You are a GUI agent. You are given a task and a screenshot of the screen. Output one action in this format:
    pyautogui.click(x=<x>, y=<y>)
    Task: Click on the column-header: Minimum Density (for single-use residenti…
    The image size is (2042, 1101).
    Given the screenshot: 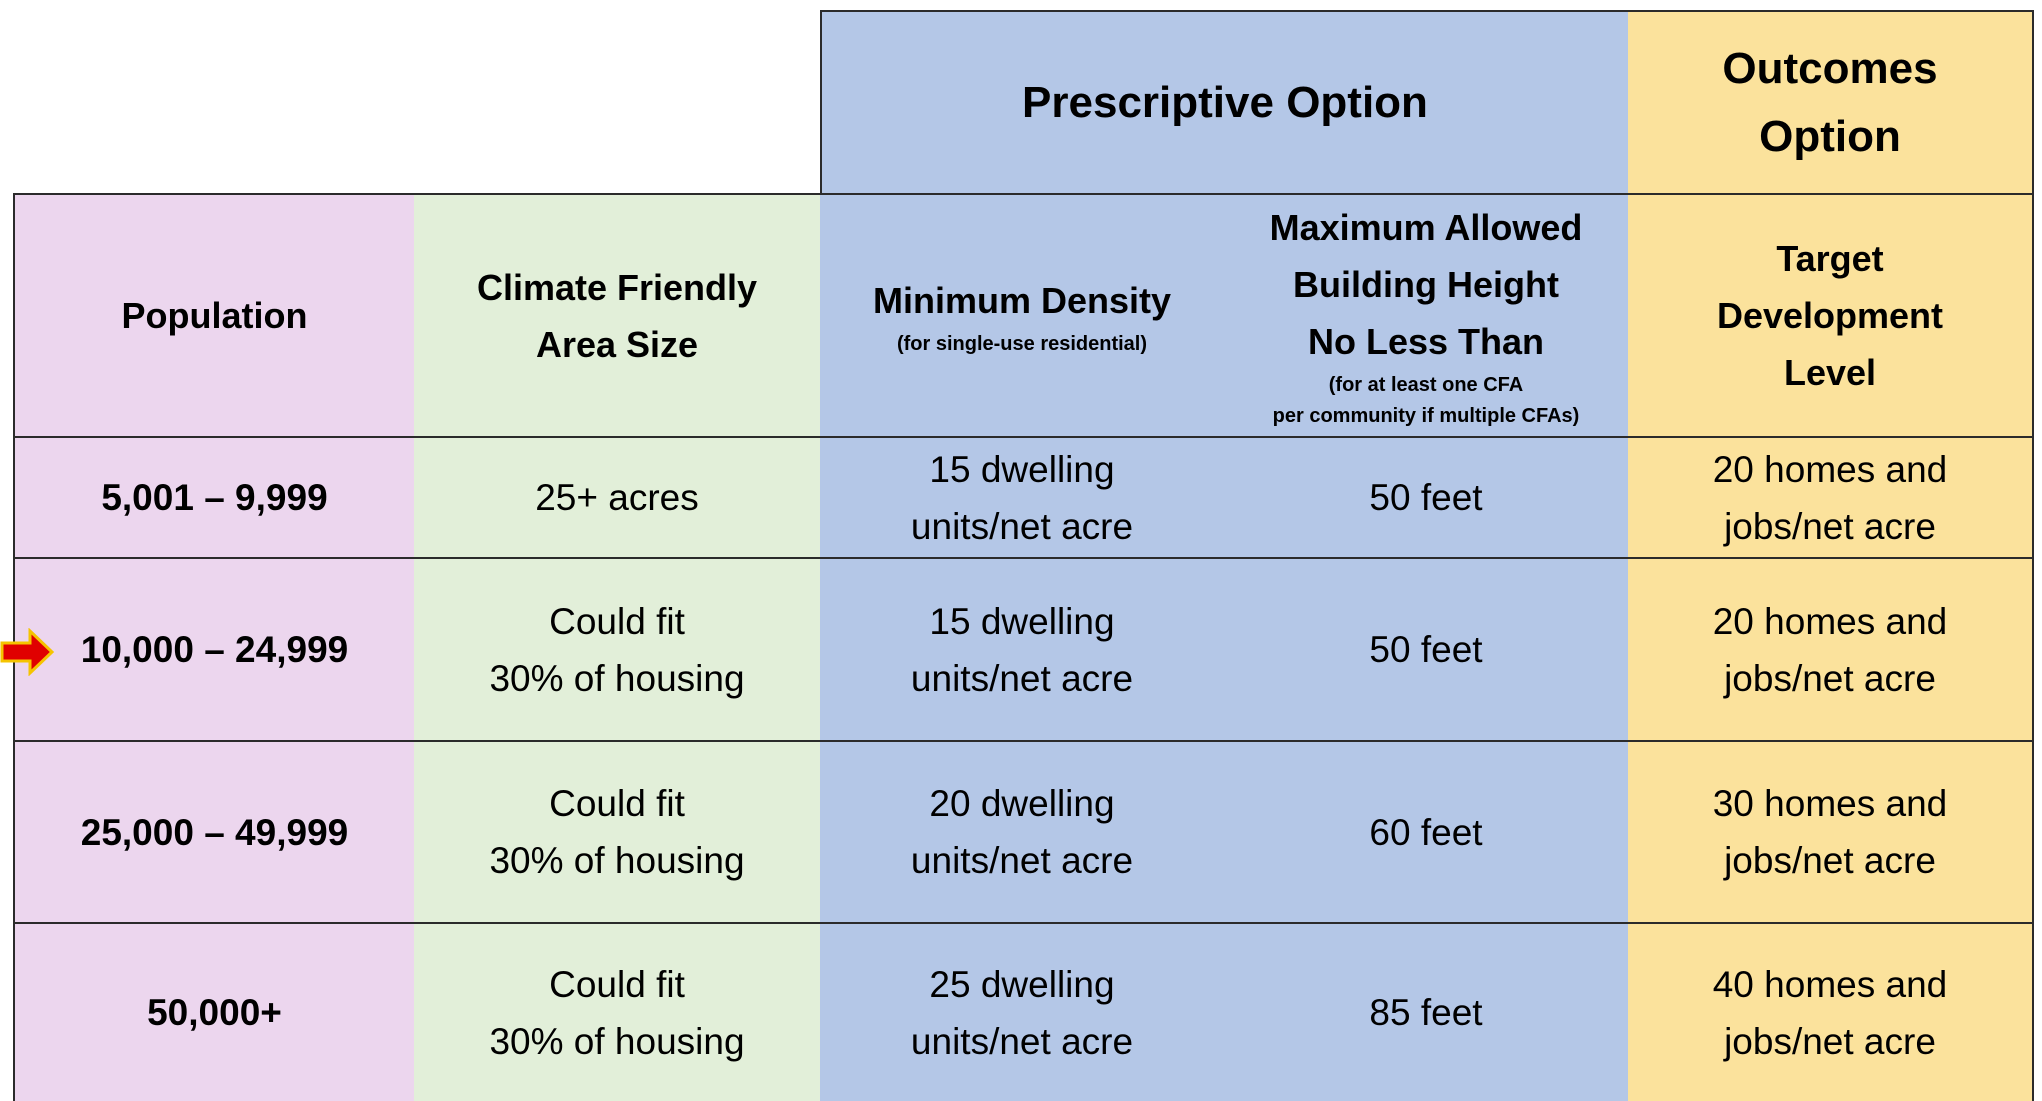 What is the action you would take?
    pyautogui.click(x=1022, y=314)
    